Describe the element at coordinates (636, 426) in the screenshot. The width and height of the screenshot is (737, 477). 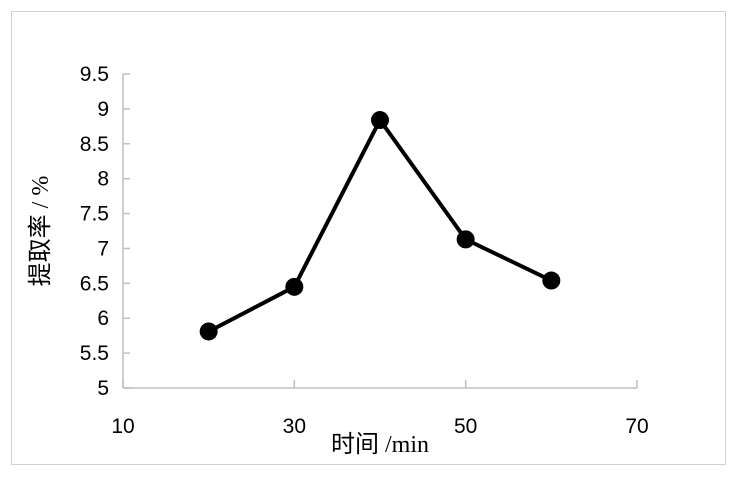
I see `x-tick-label: 70` at that location.